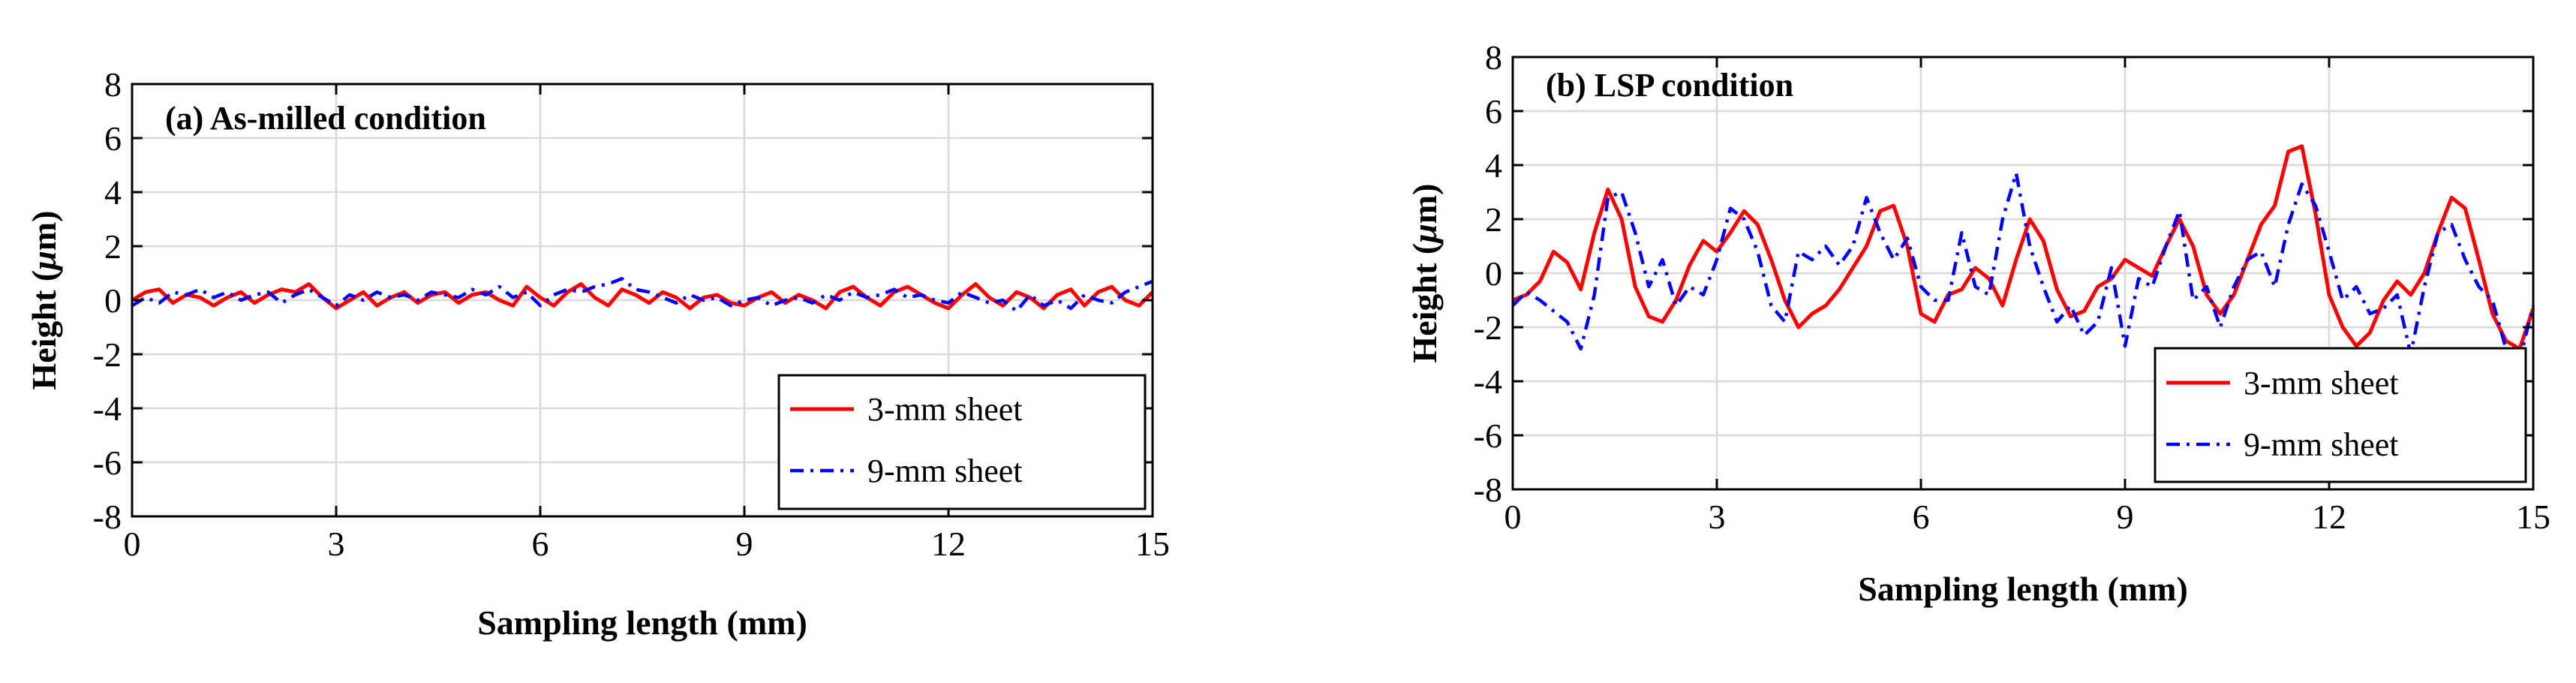 The width and height of the screenshot is (2576, 683). Describe the element at coordinates (1717, 517) in the screenshot. I see `x-tick-label-b-1: 3` at that location.